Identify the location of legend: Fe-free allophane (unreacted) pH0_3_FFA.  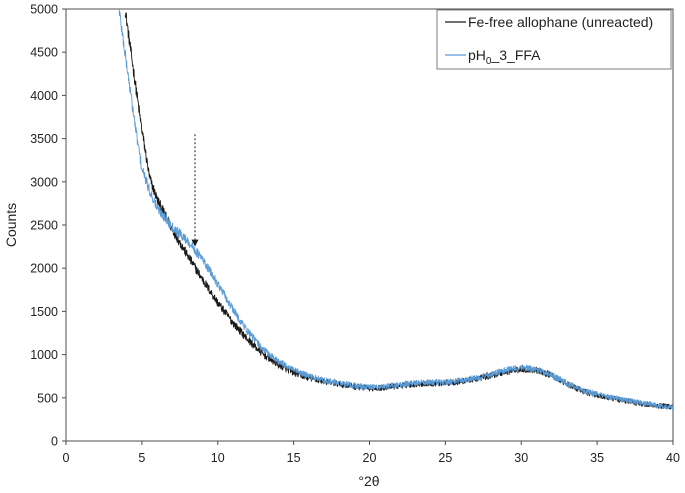
(554, 39).